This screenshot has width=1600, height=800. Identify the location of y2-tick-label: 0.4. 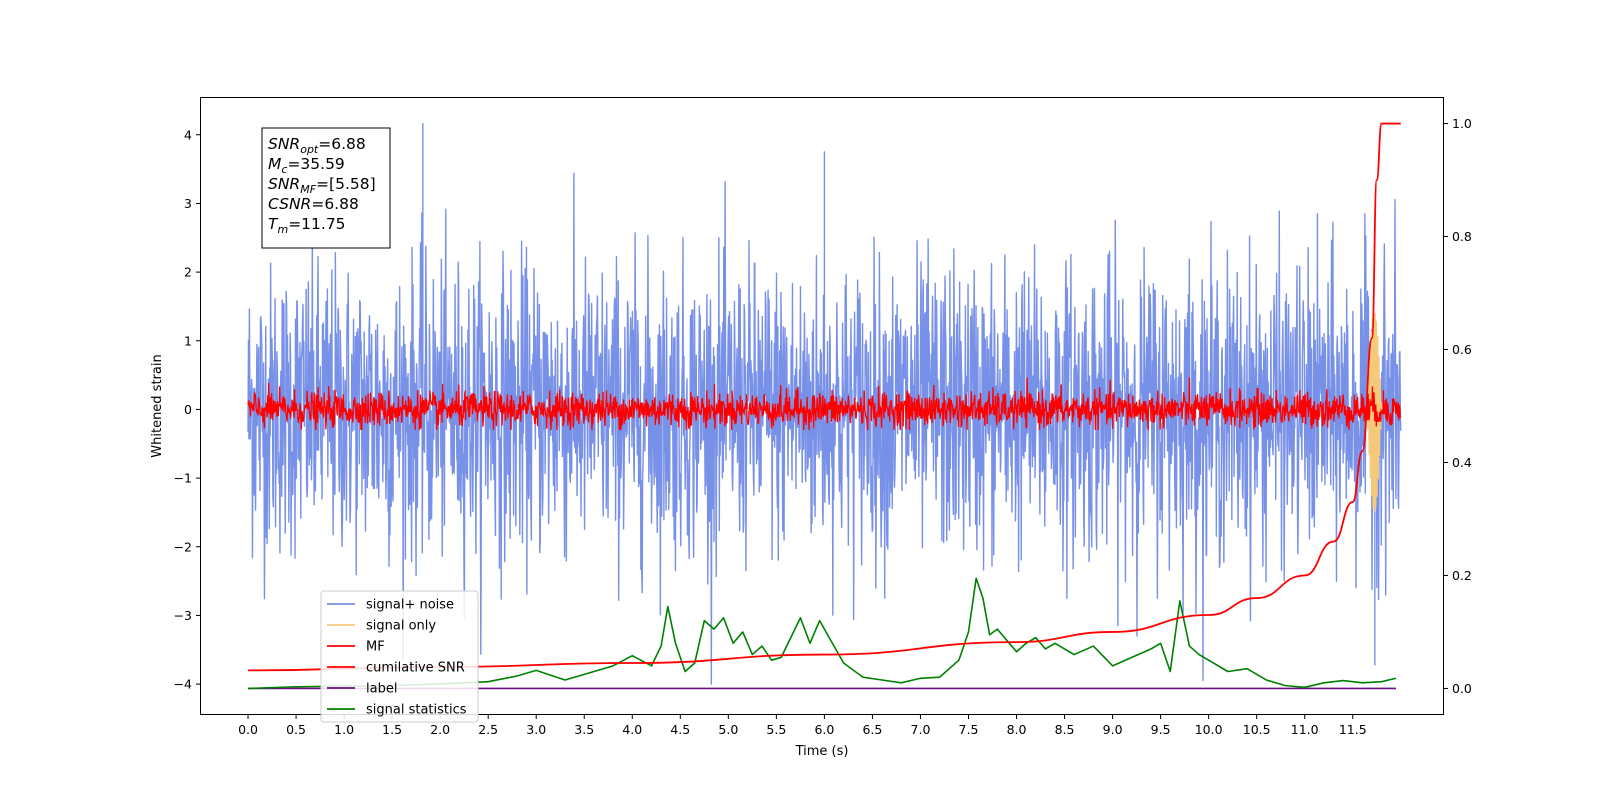
(1462, 462).